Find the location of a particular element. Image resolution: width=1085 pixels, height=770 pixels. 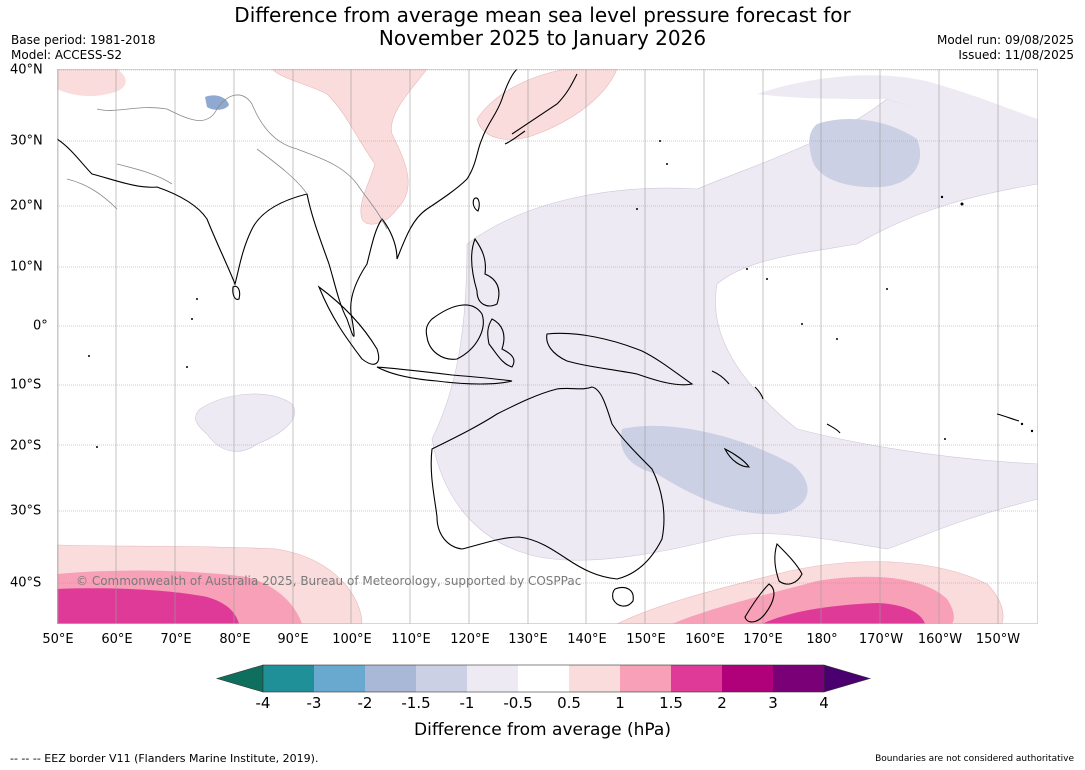

colorbar-extend-high is located at coordinates (847, 678).